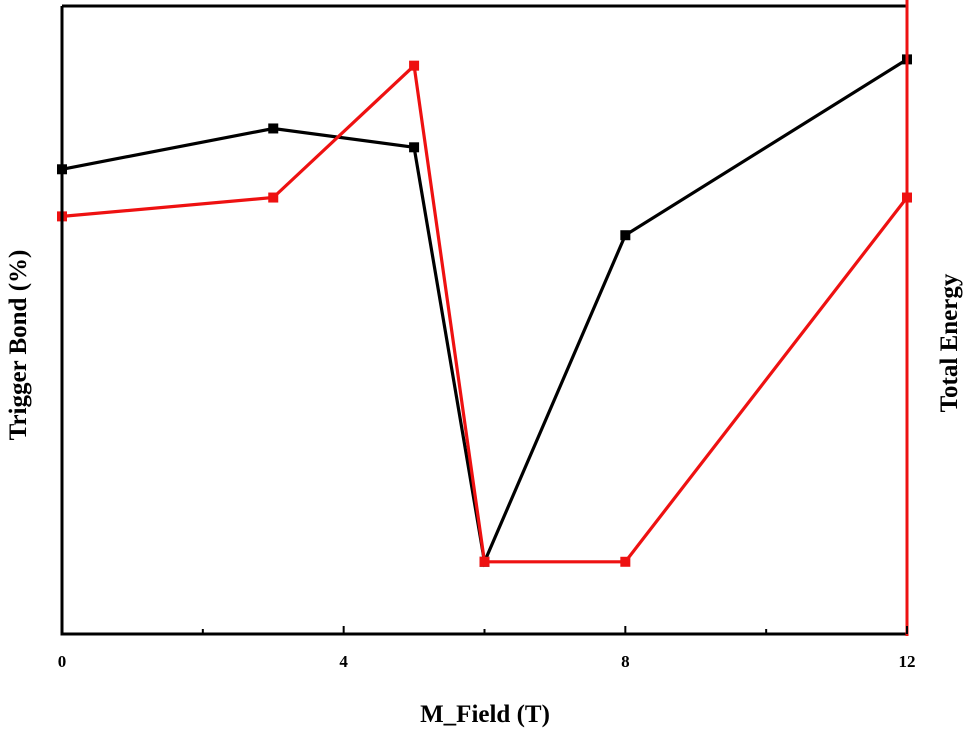  Describe the element at coordinates (343, 661) in the screenshot. I see `x-tick-label: 4` at that location.